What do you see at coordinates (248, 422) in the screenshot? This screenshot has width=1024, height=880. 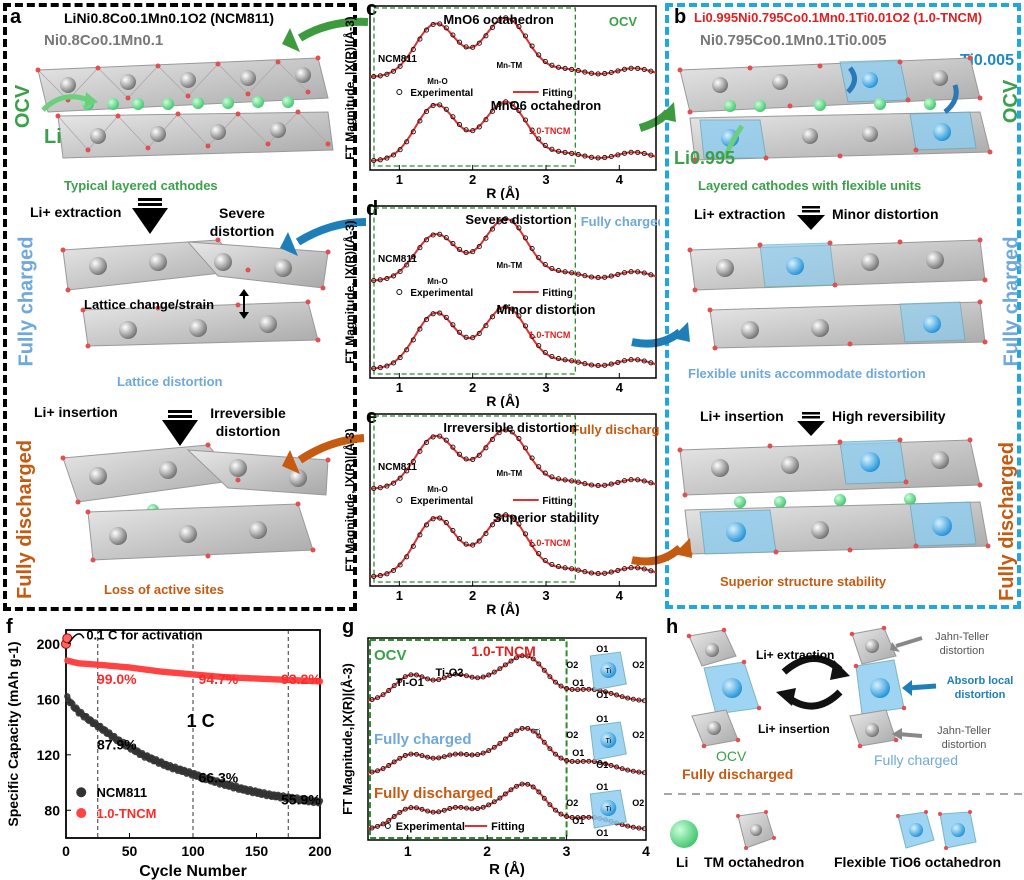 I see `panel-a-irreversible: Irreversible distortion` at bounding box center [248, 422].